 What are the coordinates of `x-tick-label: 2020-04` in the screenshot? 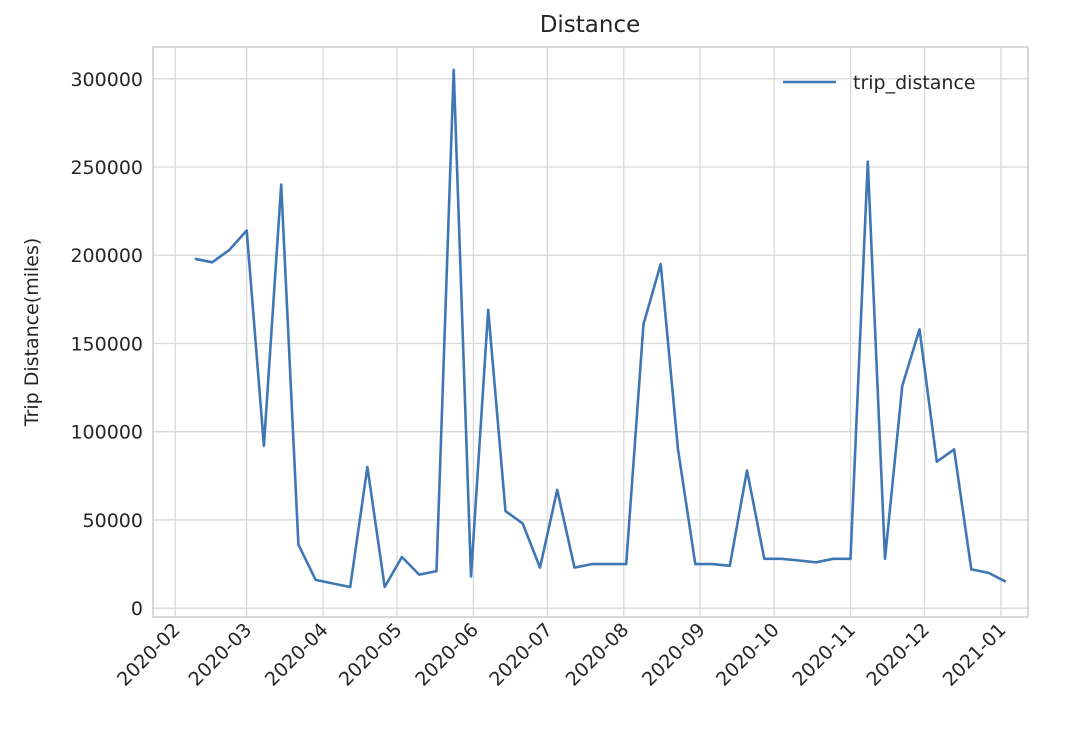 It's located at (297, 655).